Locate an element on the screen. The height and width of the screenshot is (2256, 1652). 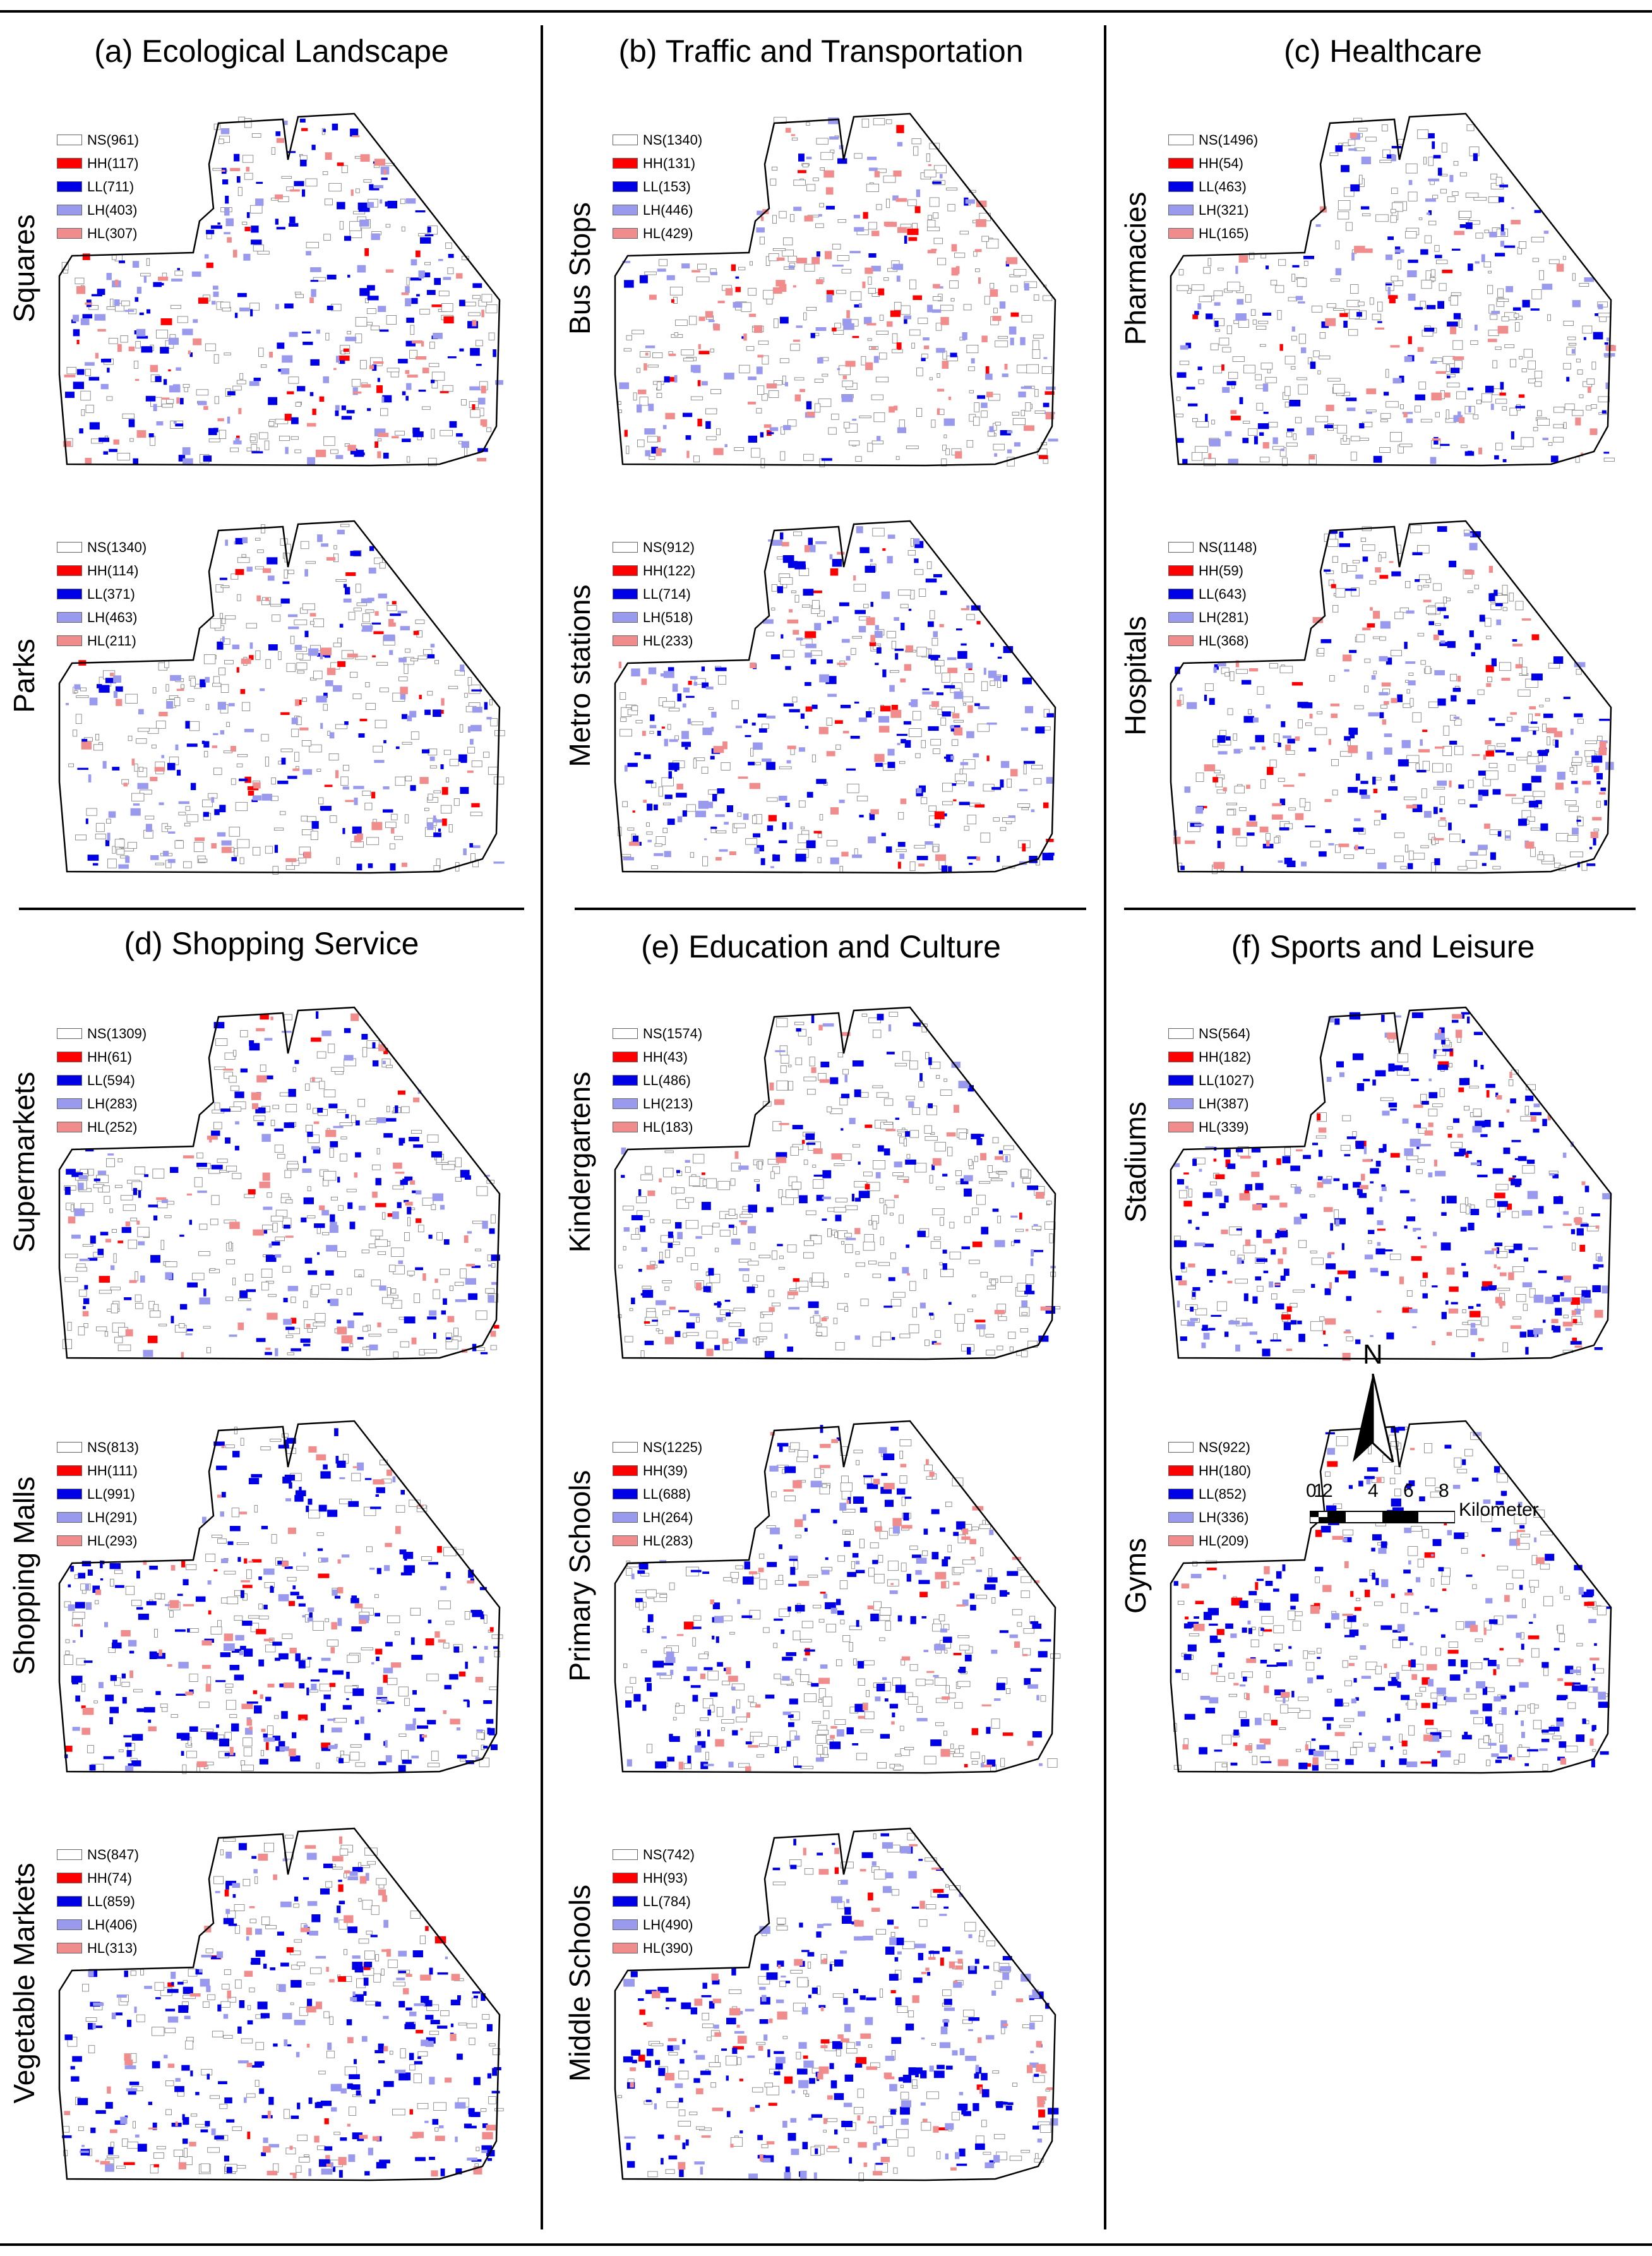
legend-item-hl: HL(283) is located at coordinates (657, 1540).